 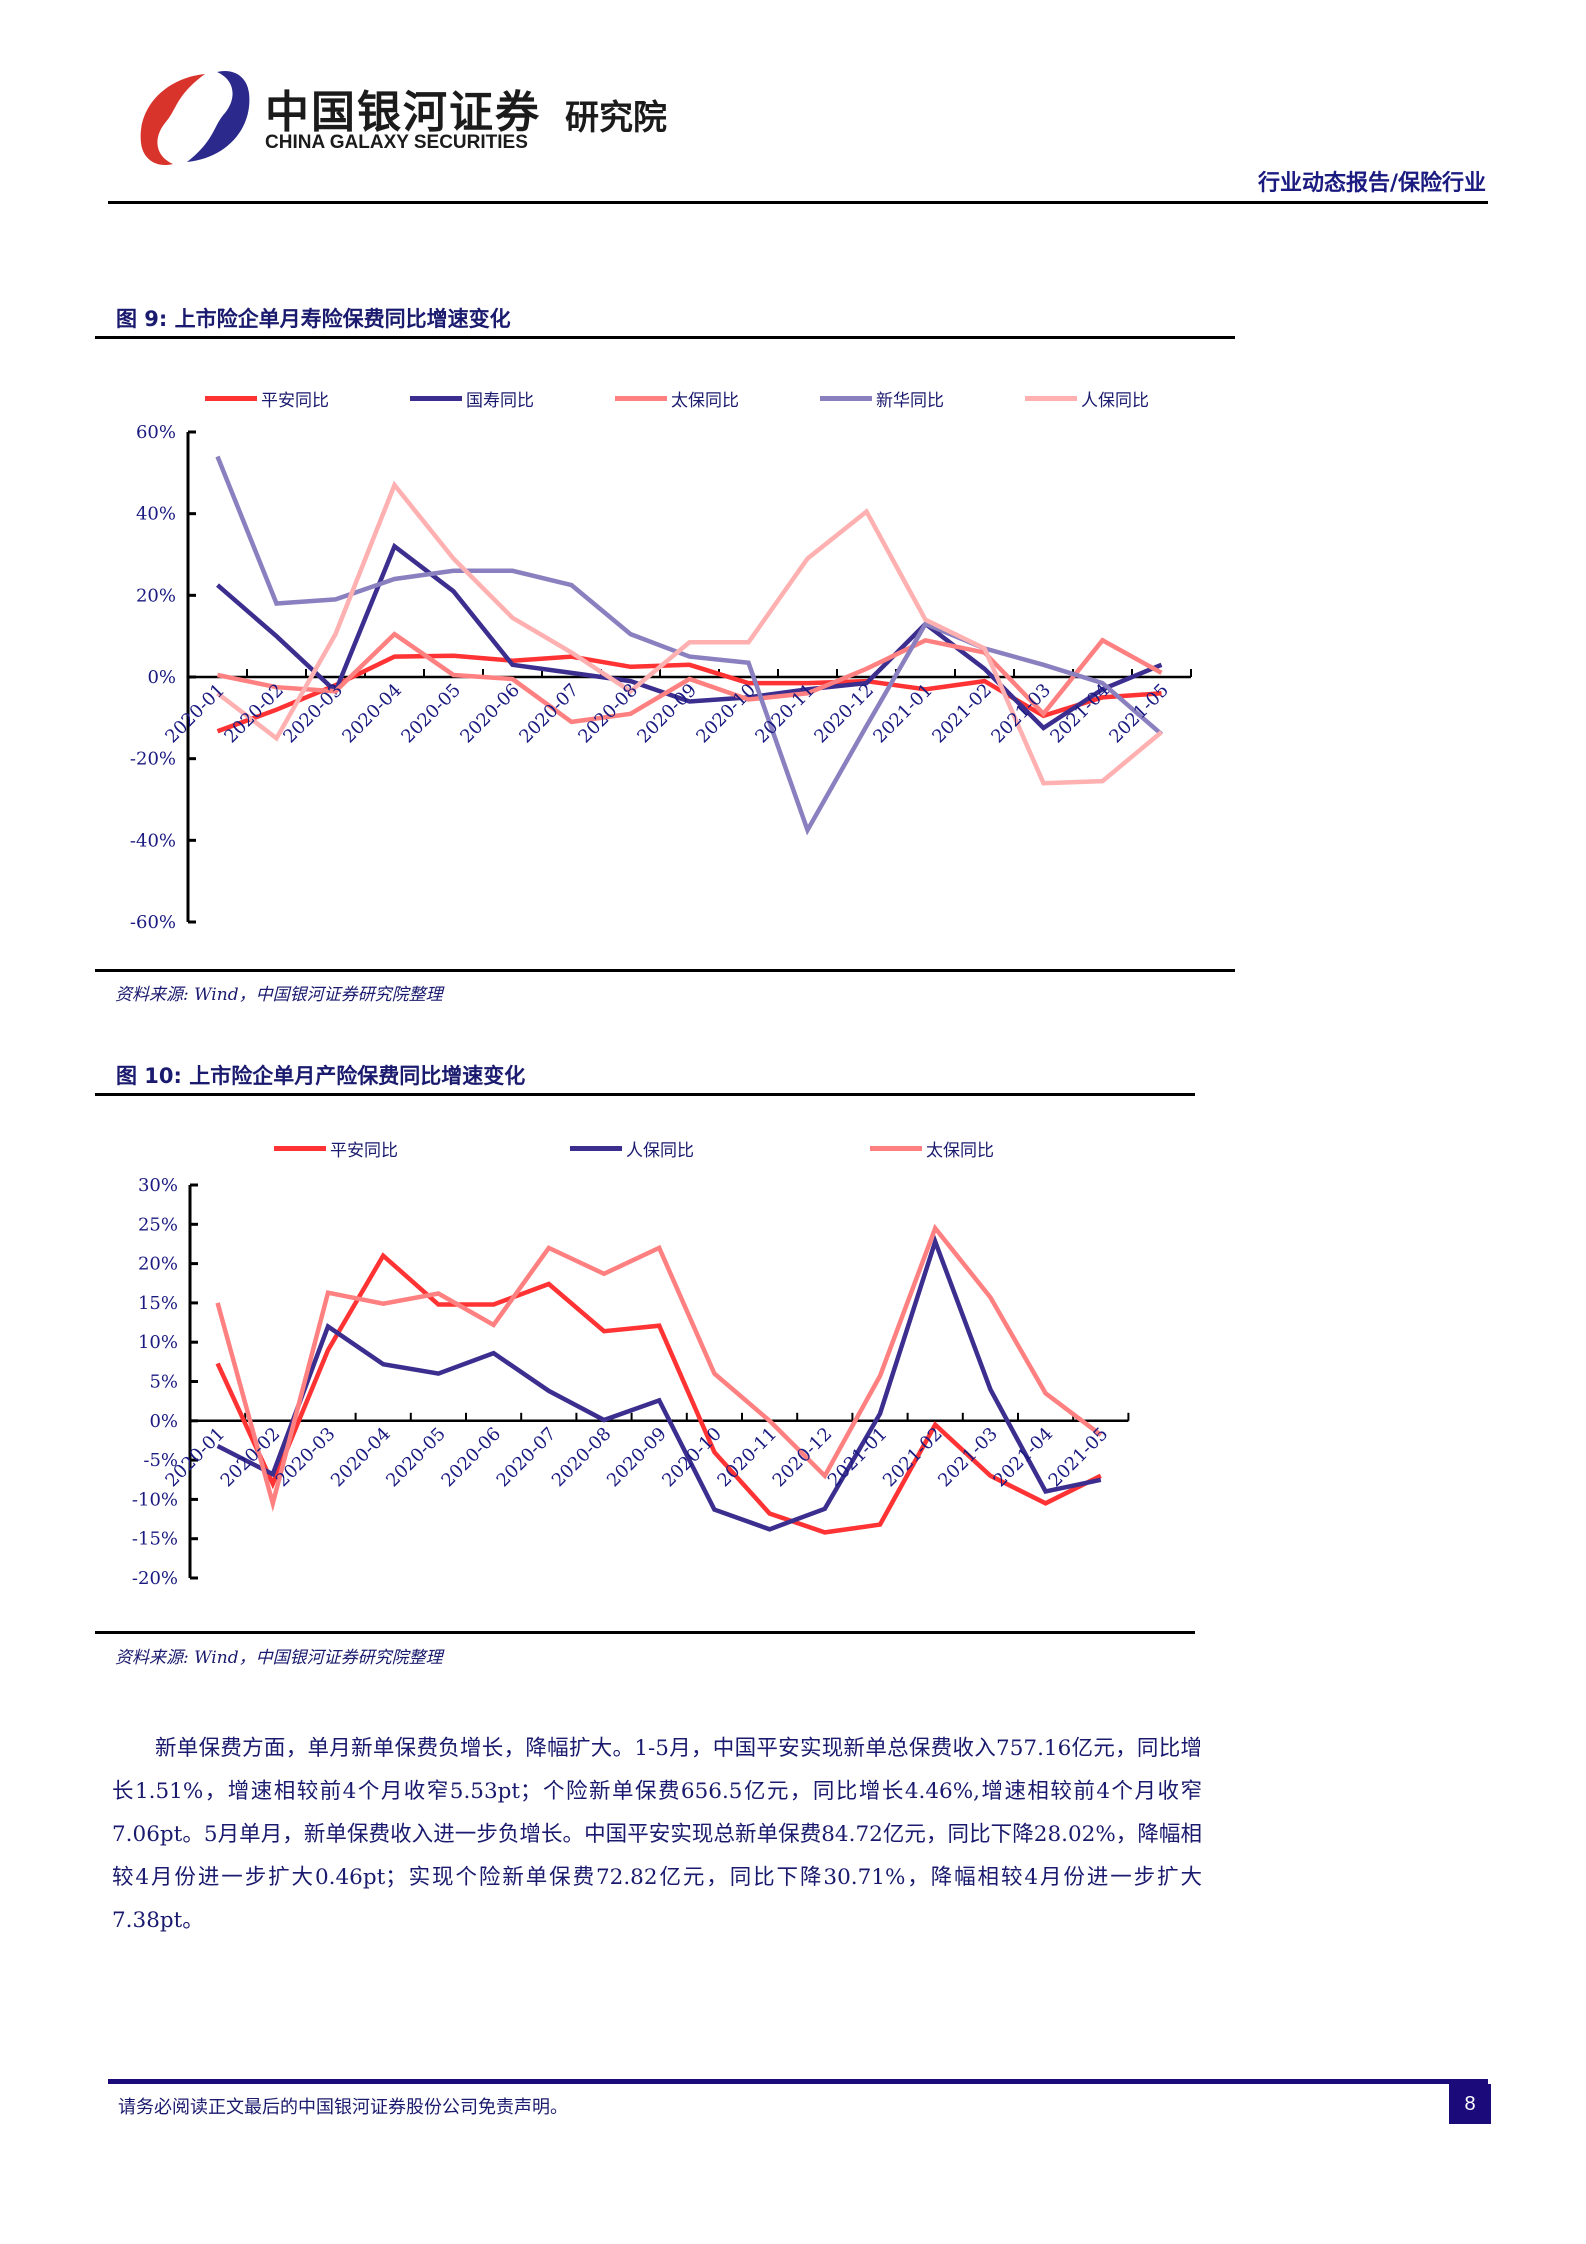 I want to click on page-number: 8, so click(x=1470, y=2104).